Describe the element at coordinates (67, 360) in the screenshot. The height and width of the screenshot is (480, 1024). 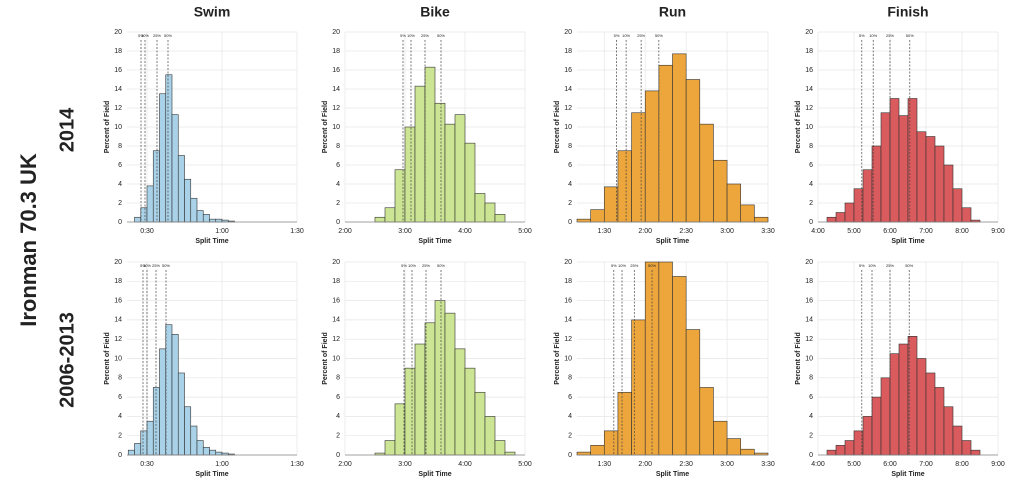
I see `row-label: 2006-2013` at that location.